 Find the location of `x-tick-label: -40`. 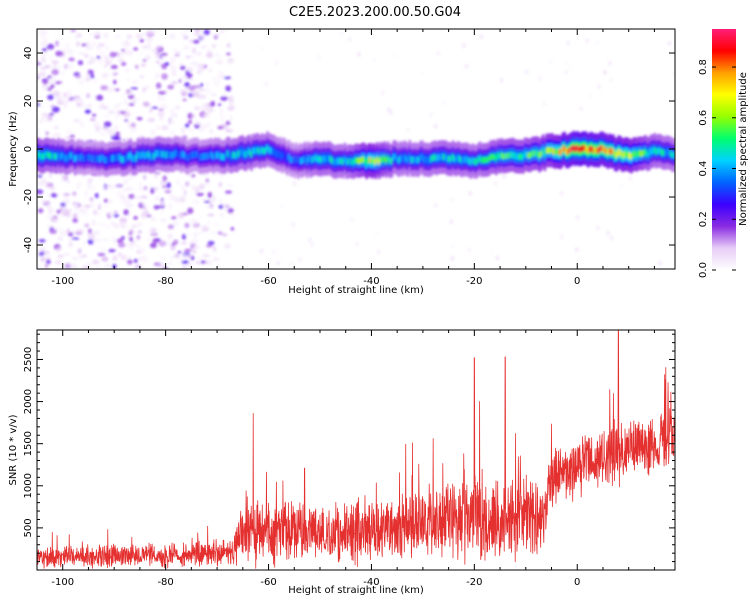

x-tick-label: -40 is located at coordinates (371, 582).